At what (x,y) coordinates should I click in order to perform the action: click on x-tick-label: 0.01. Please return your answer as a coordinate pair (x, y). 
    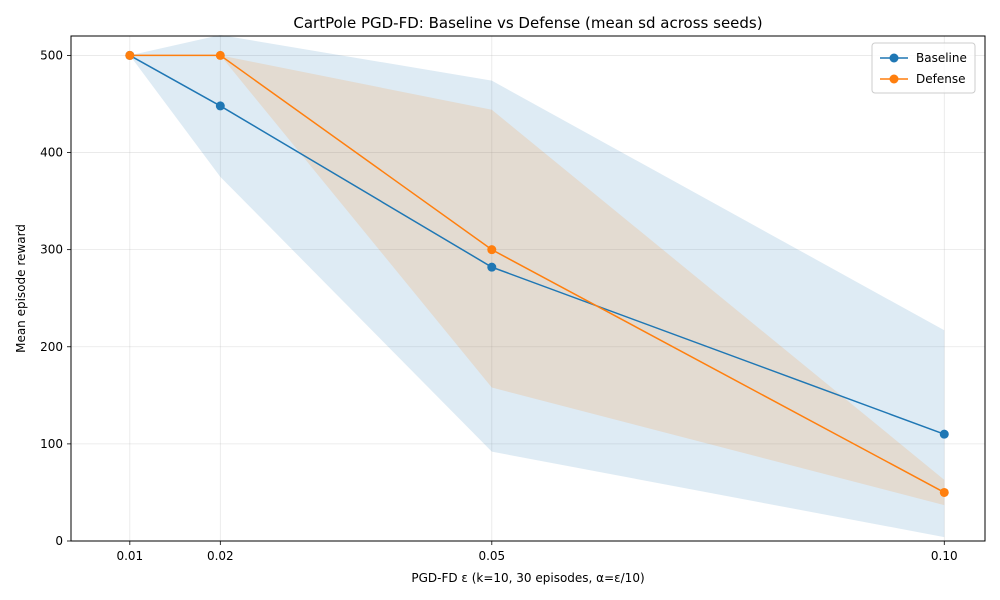
    Looking at the image, I should click on (129, 556).